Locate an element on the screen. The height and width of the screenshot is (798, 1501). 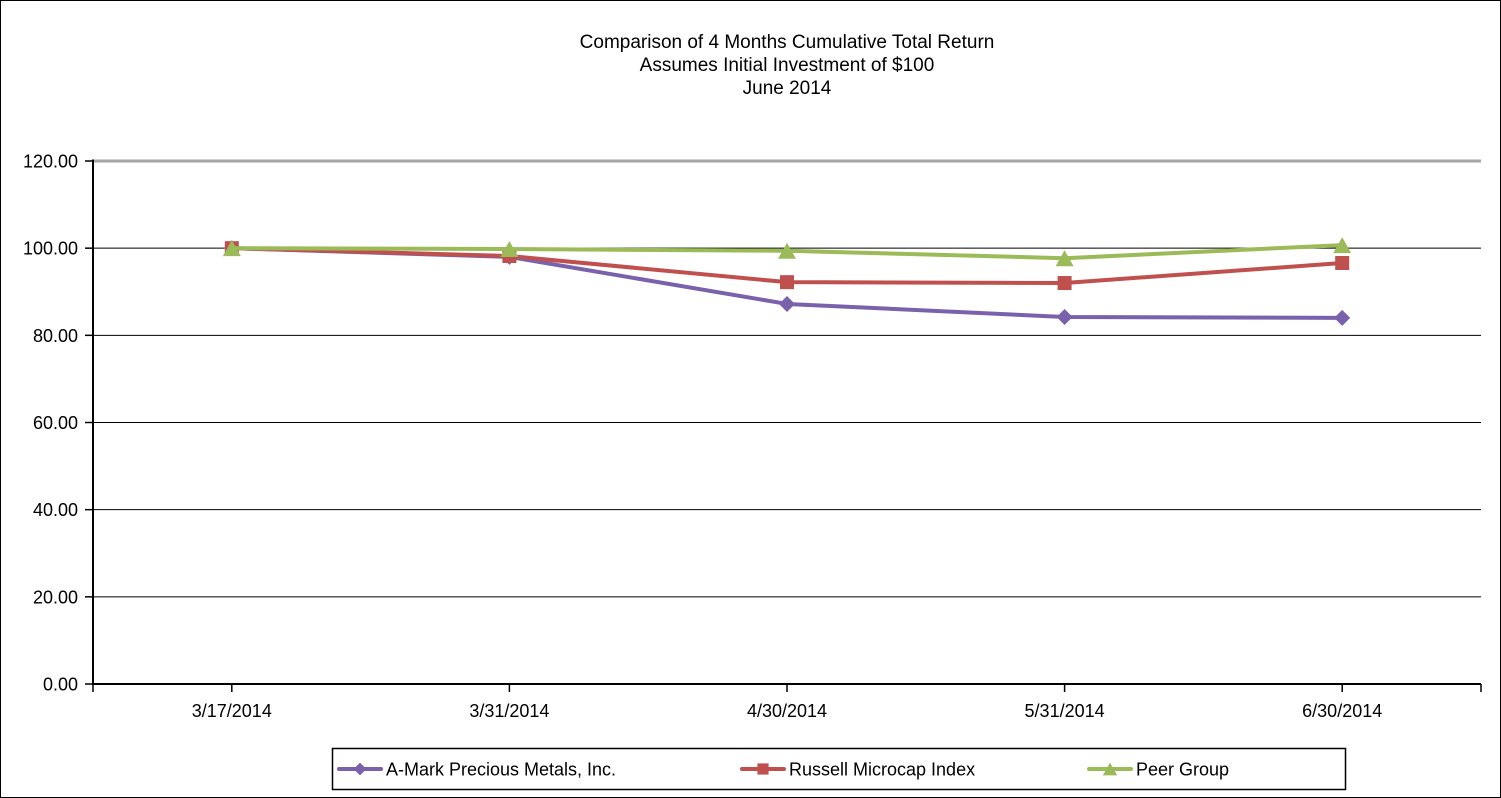
y-axis-tick-label: 80.00 is located at coordinates (55, 336).